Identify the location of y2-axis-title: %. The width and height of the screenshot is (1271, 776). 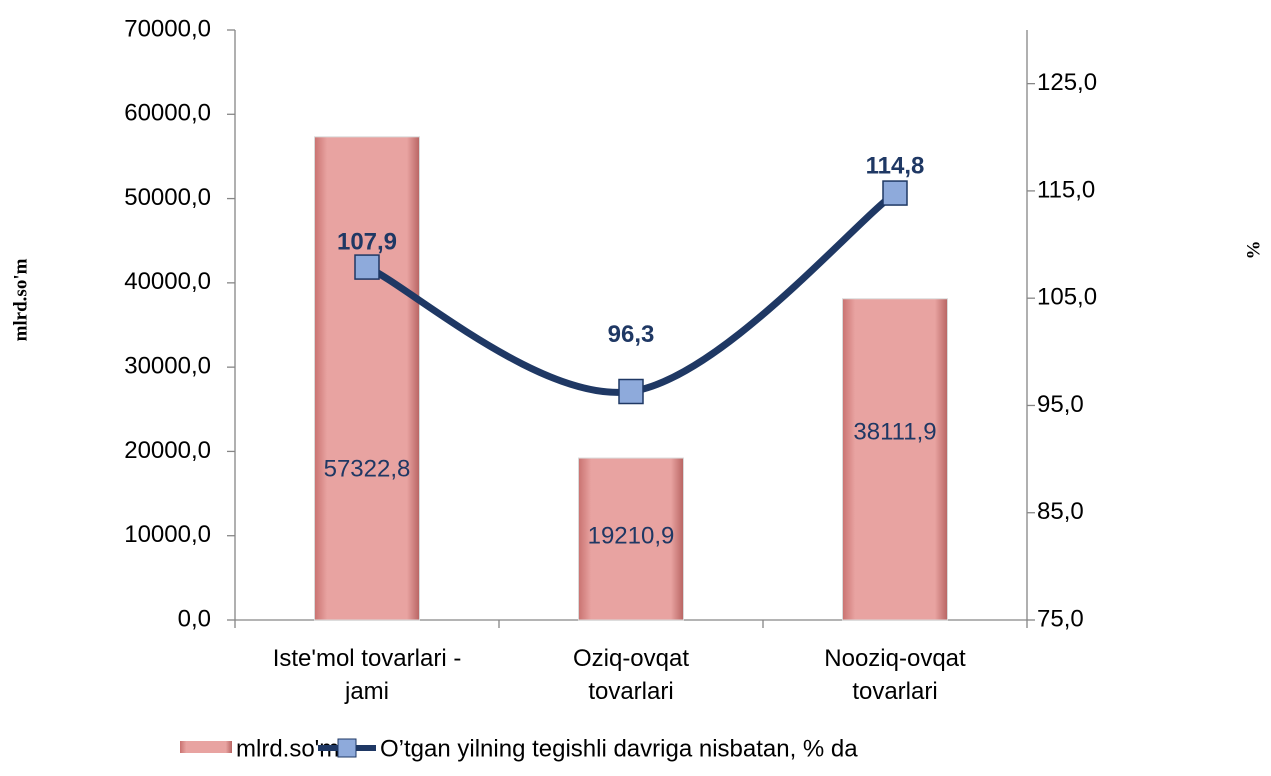
(1253, 250).